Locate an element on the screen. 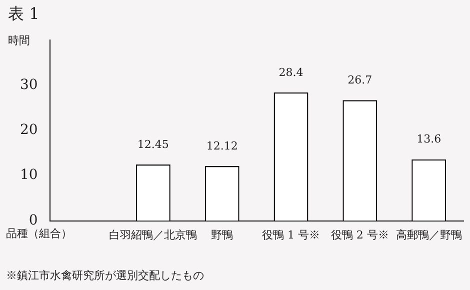  y-tick-label: 30 is located at coordinates (29, 84).